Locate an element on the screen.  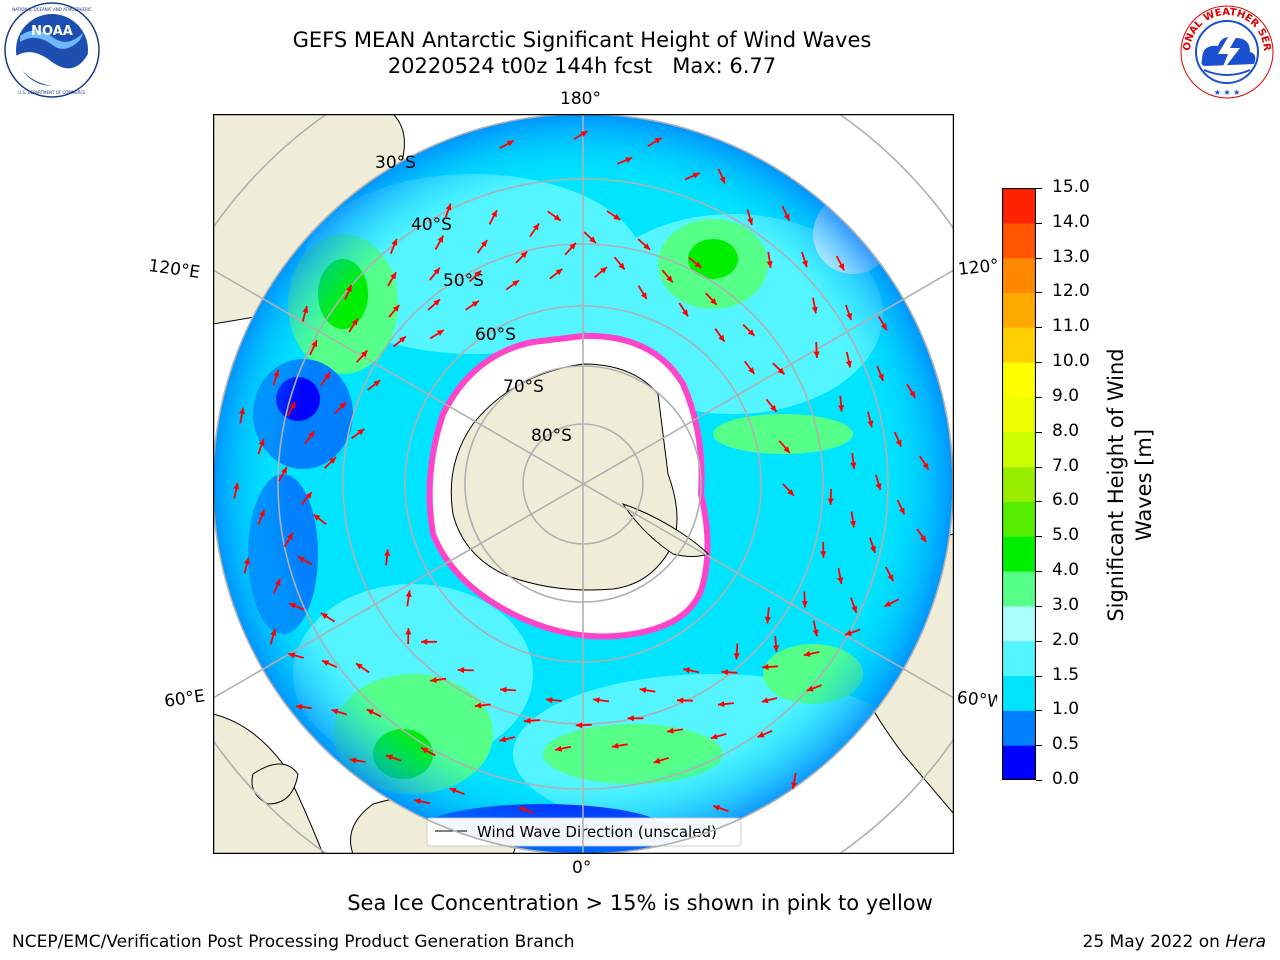
map-legend: Wind Wave Direction (unscaled) is located at coordinates (584, 832).